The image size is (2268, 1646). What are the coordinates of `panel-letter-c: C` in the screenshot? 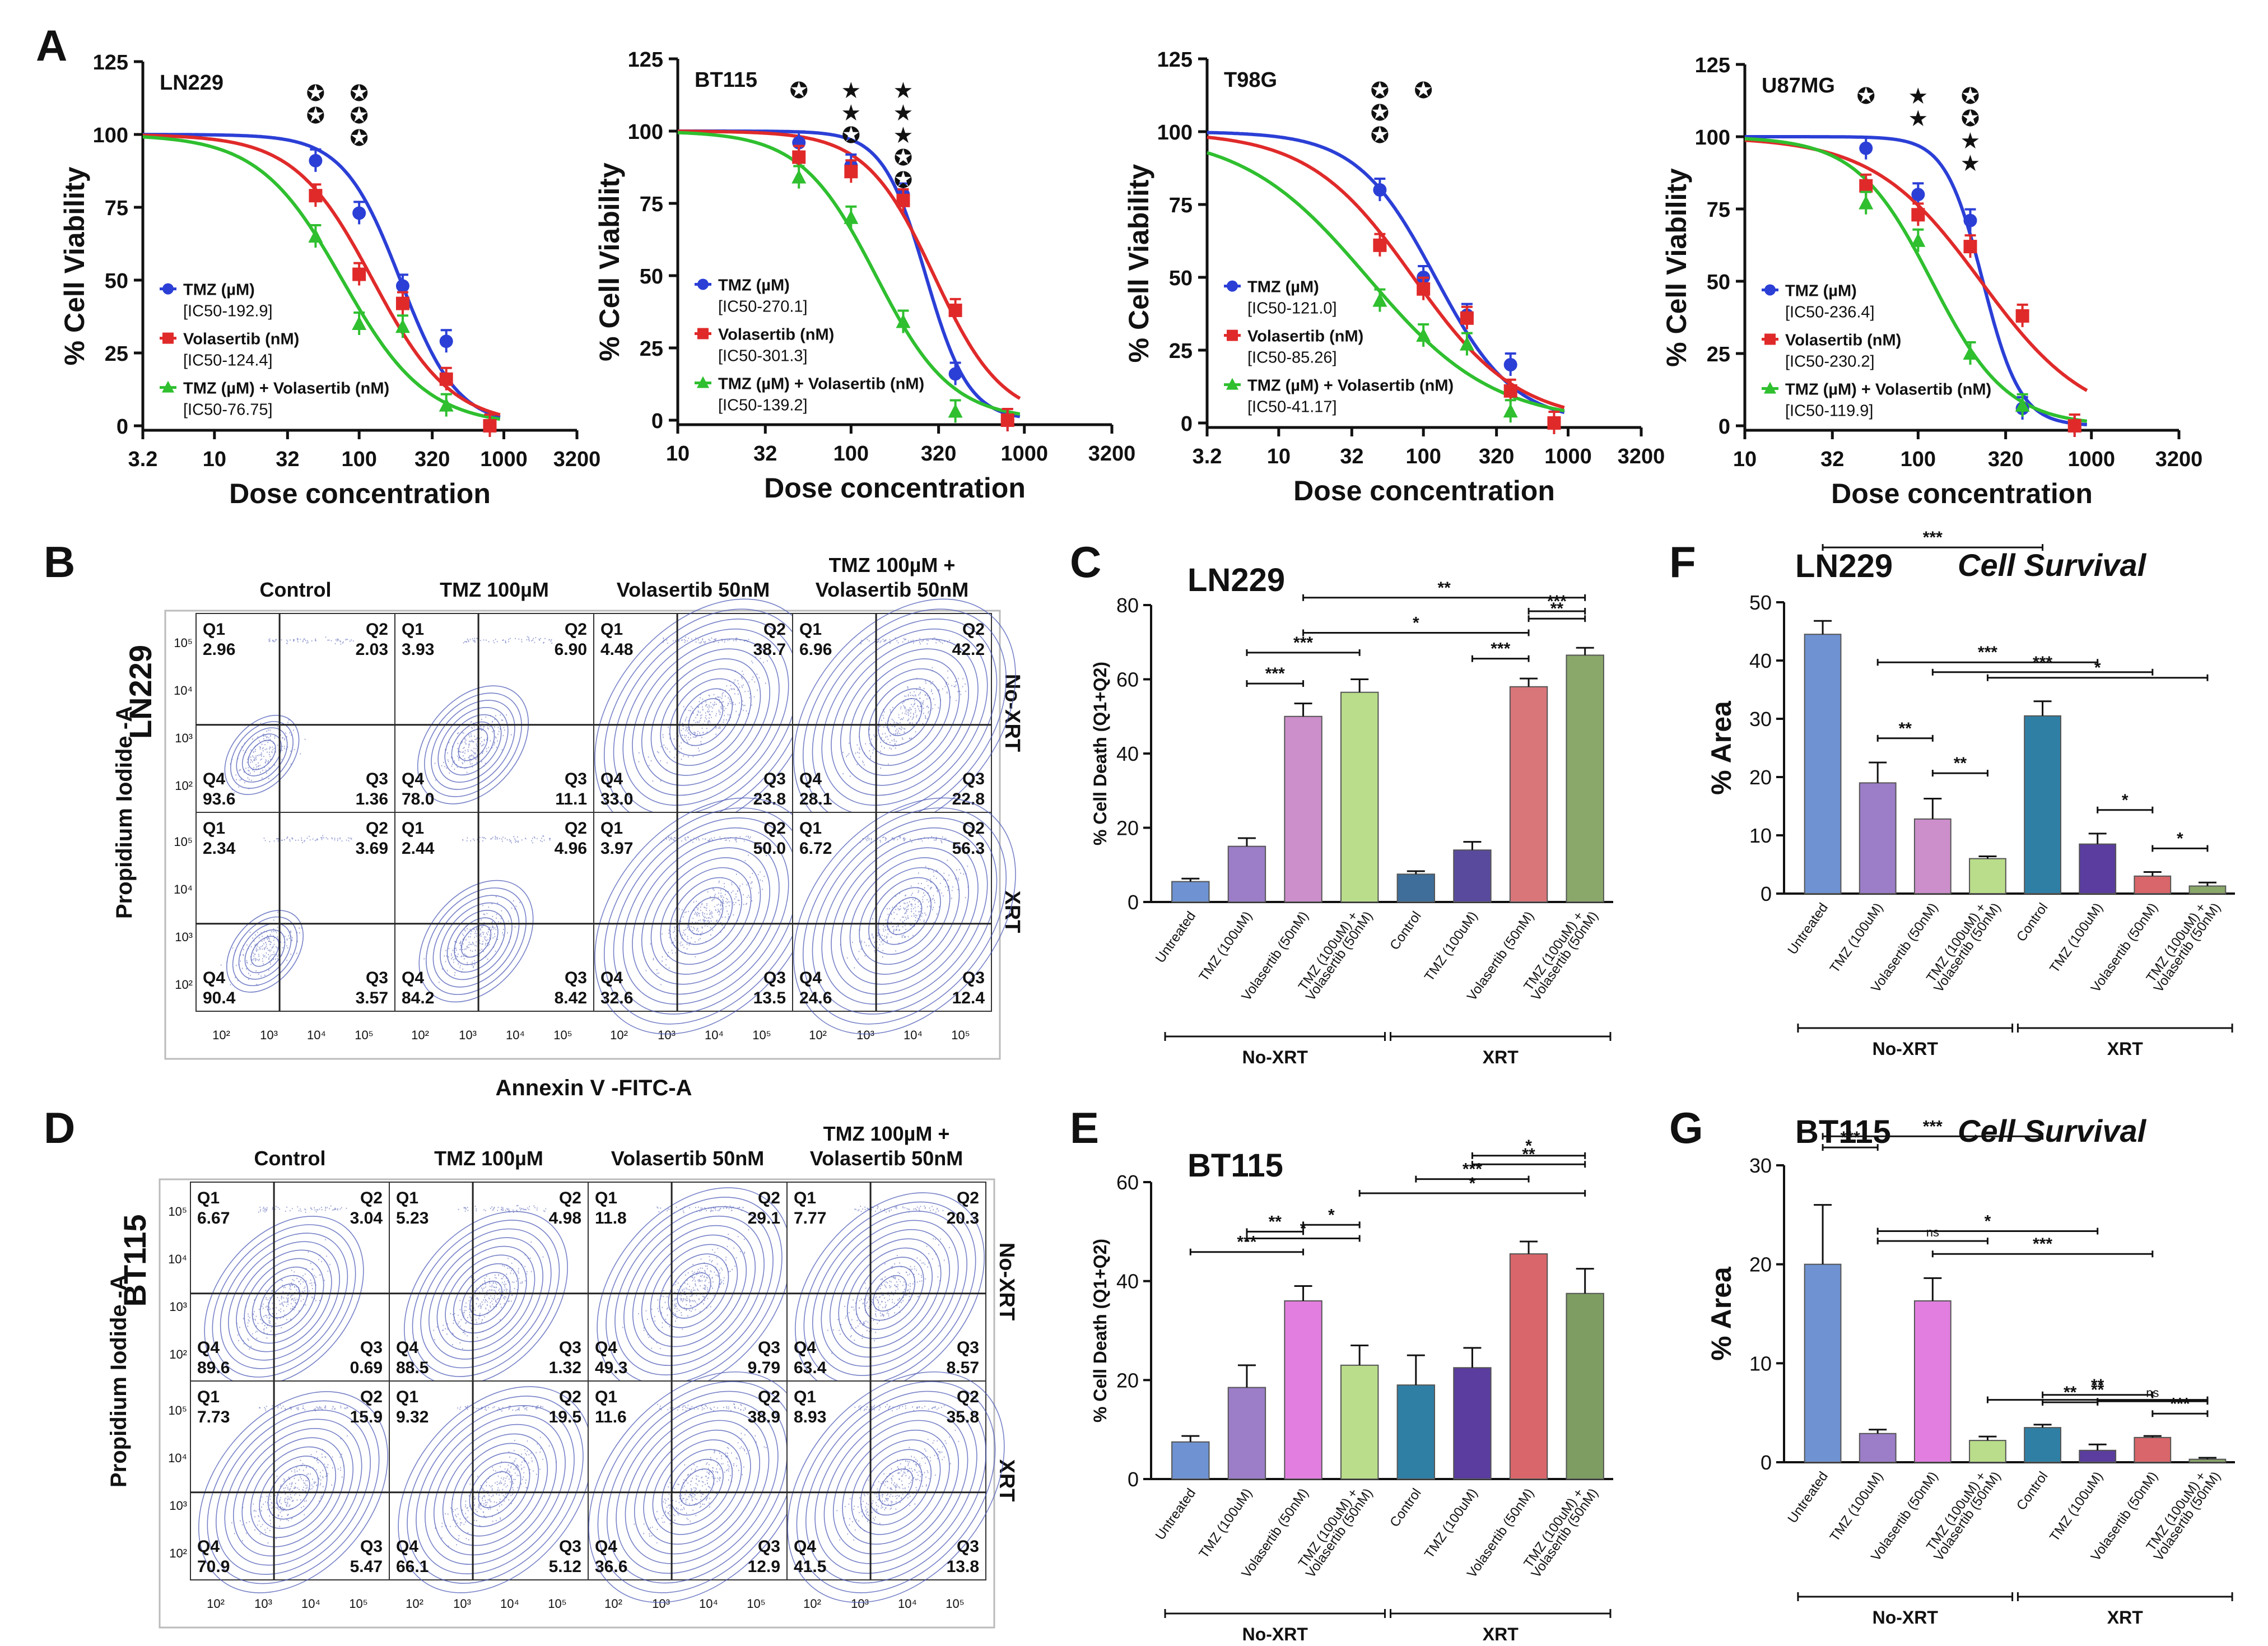 It's located at (1085, 562).